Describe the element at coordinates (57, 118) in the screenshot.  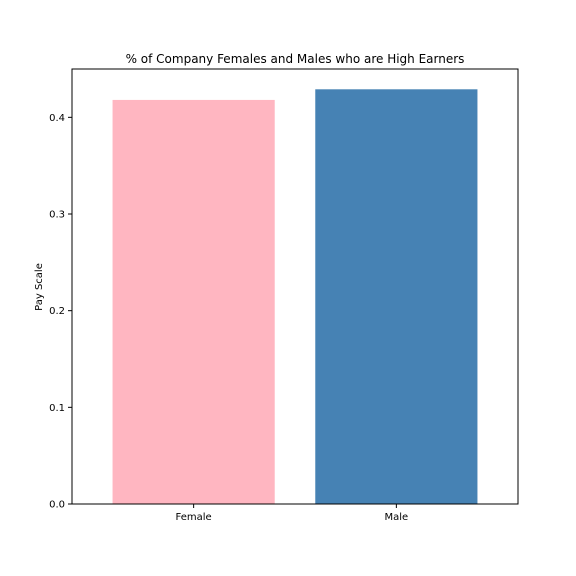
I see `y-tick-label: 0.4` at that location.